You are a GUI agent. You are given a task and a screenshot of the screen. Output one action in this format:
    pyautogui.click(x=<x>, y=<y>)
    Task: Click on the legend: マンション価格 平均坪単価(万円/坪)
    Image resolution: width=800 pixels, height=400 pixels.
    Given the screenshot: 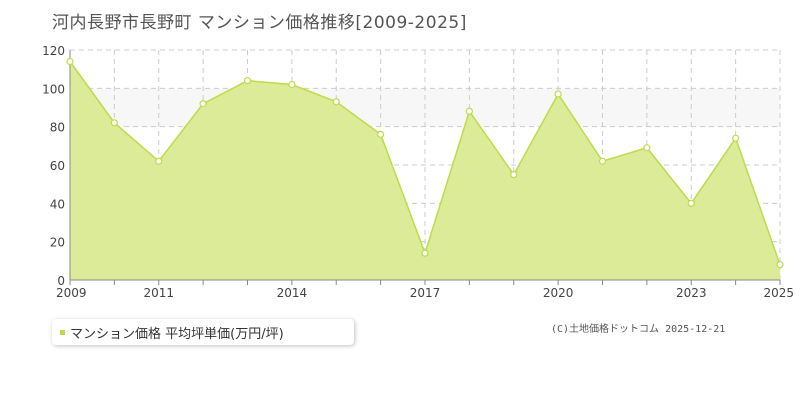 What is the action you would take?
    pyautogui.click(x=203, y=332)
    